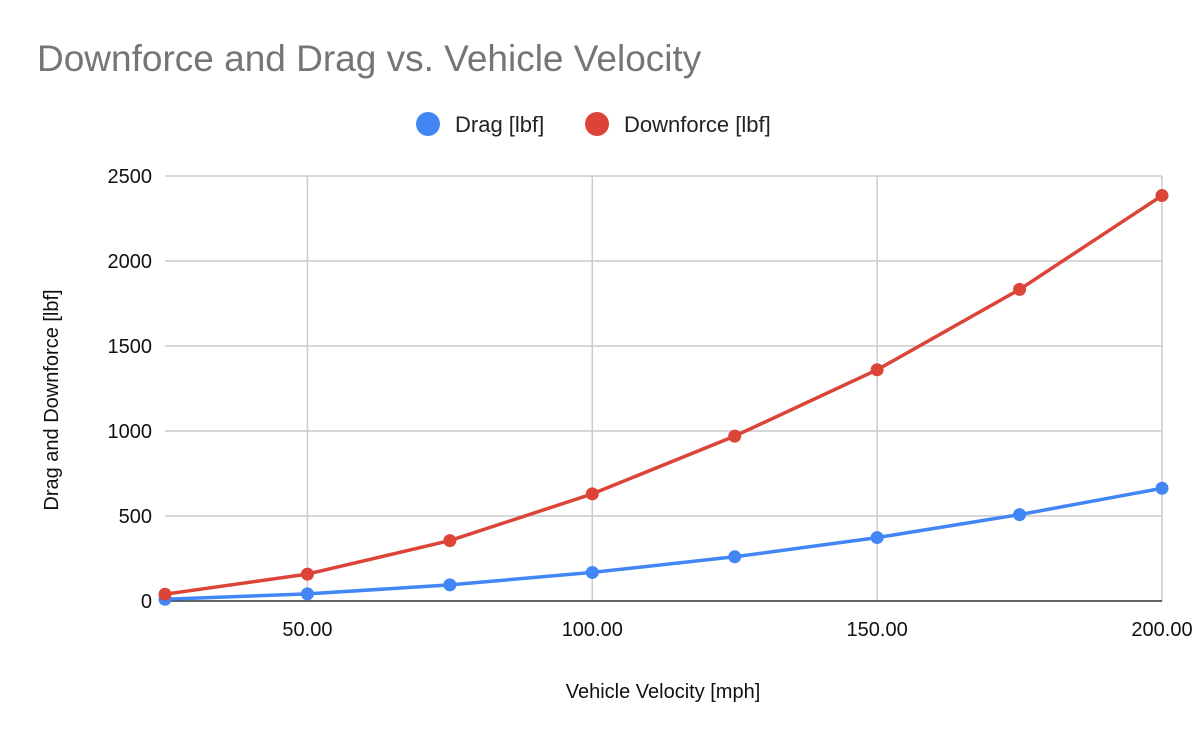  I want to click on x-tick-label: 100.00, so click(592, 630).